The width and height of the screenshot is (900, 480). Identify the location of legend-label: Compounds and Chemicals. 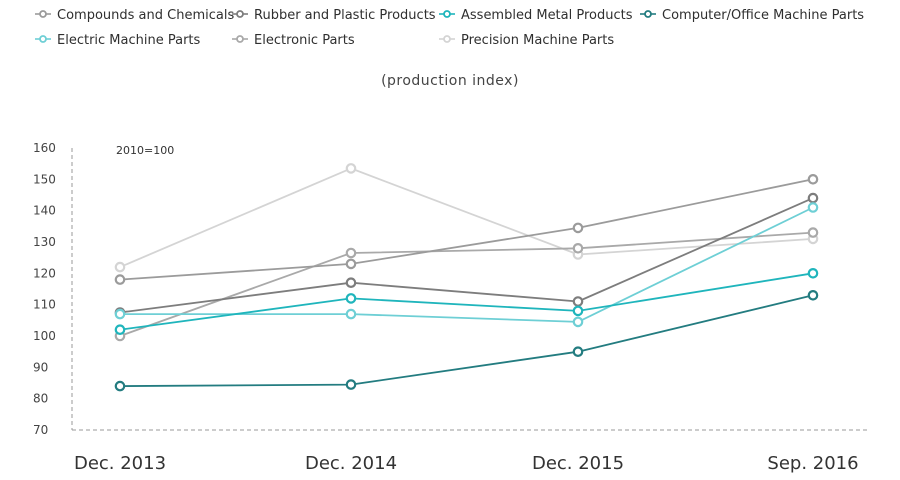
(145, 15).